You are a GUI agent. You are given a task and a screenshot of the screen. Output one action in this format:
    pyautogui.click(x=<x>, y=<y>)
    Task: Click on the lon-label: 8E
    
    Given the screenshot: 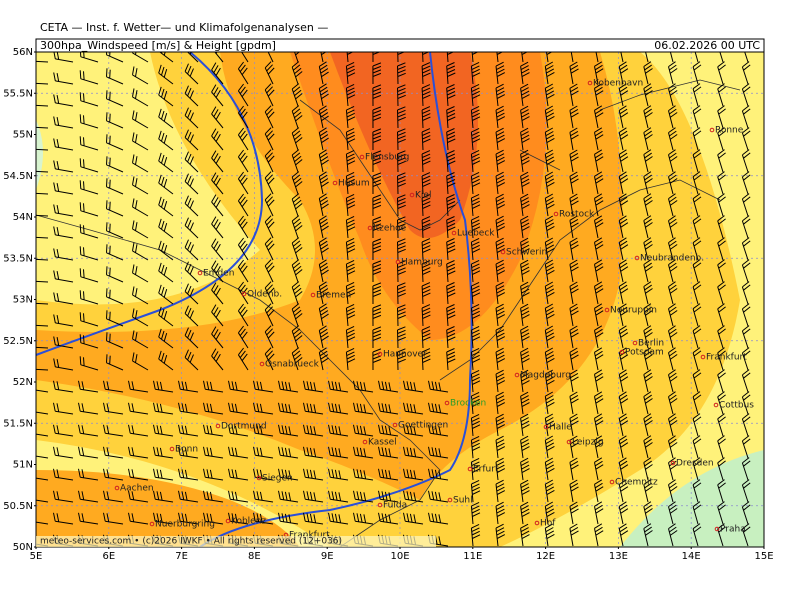 What is the action you would take?
    pyautogui.click(x=254, y=556)
    